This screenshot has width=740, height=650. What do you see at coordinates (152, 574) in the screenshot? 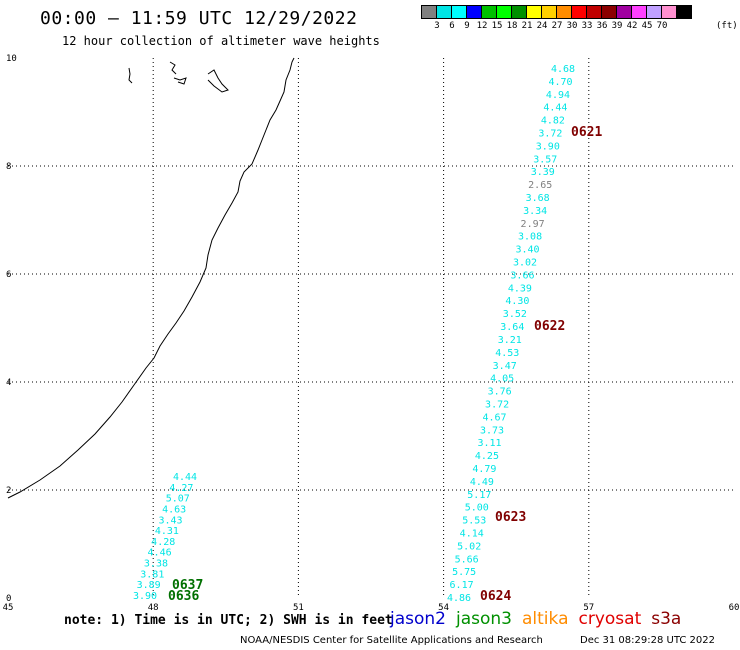
I see `wave-height-label: 3.81` at bounding box center [152, 574].